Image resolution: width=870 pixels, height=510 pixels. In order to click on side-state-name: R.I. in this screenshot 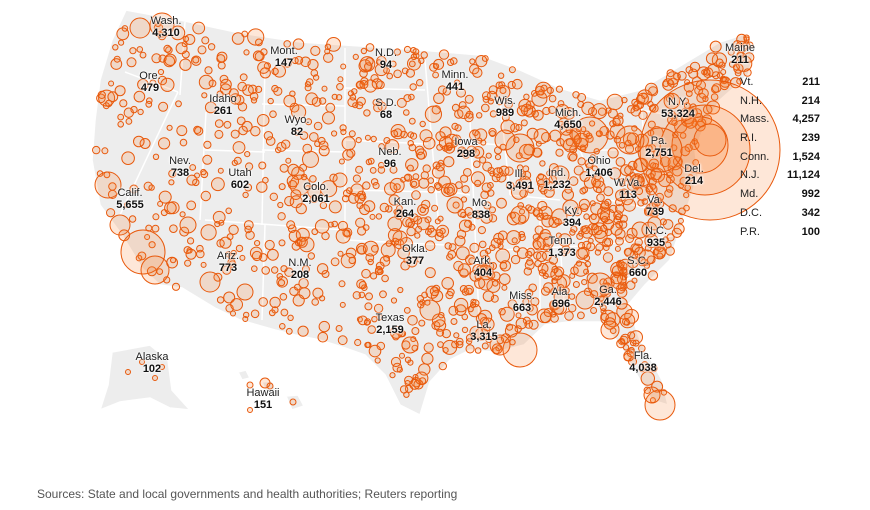, I will do `click(749, 138)`.